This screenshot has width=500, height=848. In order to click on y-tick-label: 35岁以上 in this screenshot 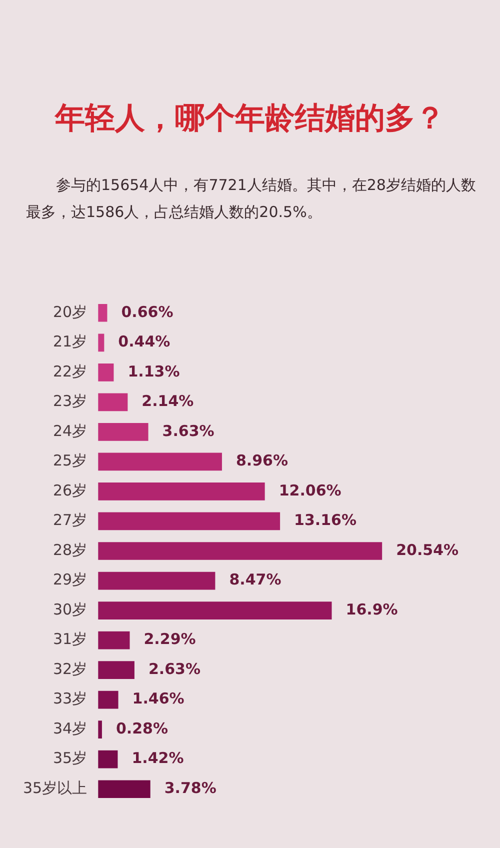, I will do `click(55, 788)`.